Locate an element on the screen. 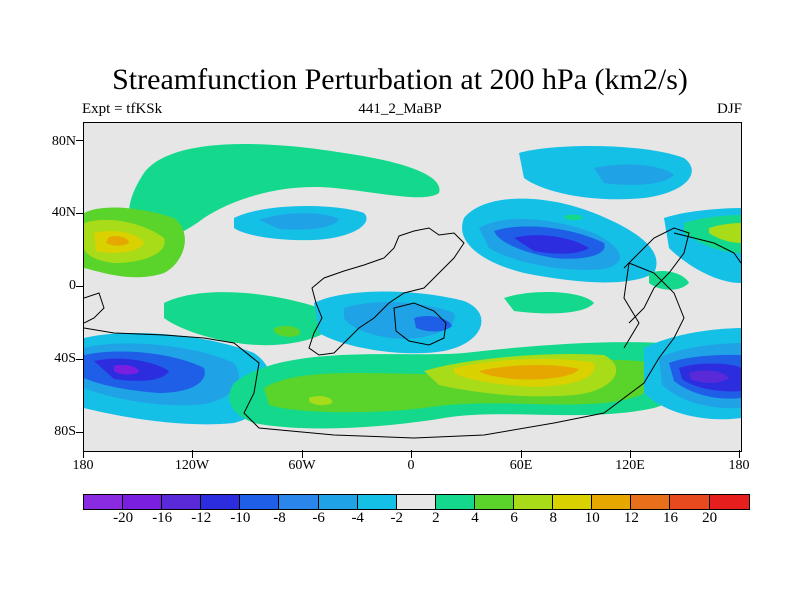 This screenshot has width=800, height=600. run-label: 441_2_MaBP is located at coordinates (400, 109).